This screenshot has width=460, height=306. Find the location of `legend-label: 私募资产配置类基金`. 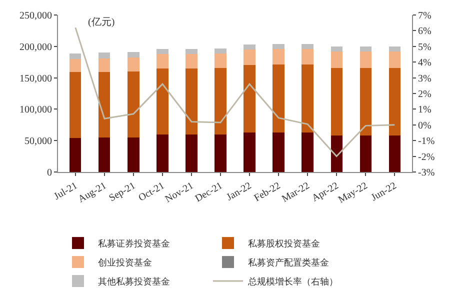

legend-label: 私募资产配置类基金 is located at coordinates (288, 263).